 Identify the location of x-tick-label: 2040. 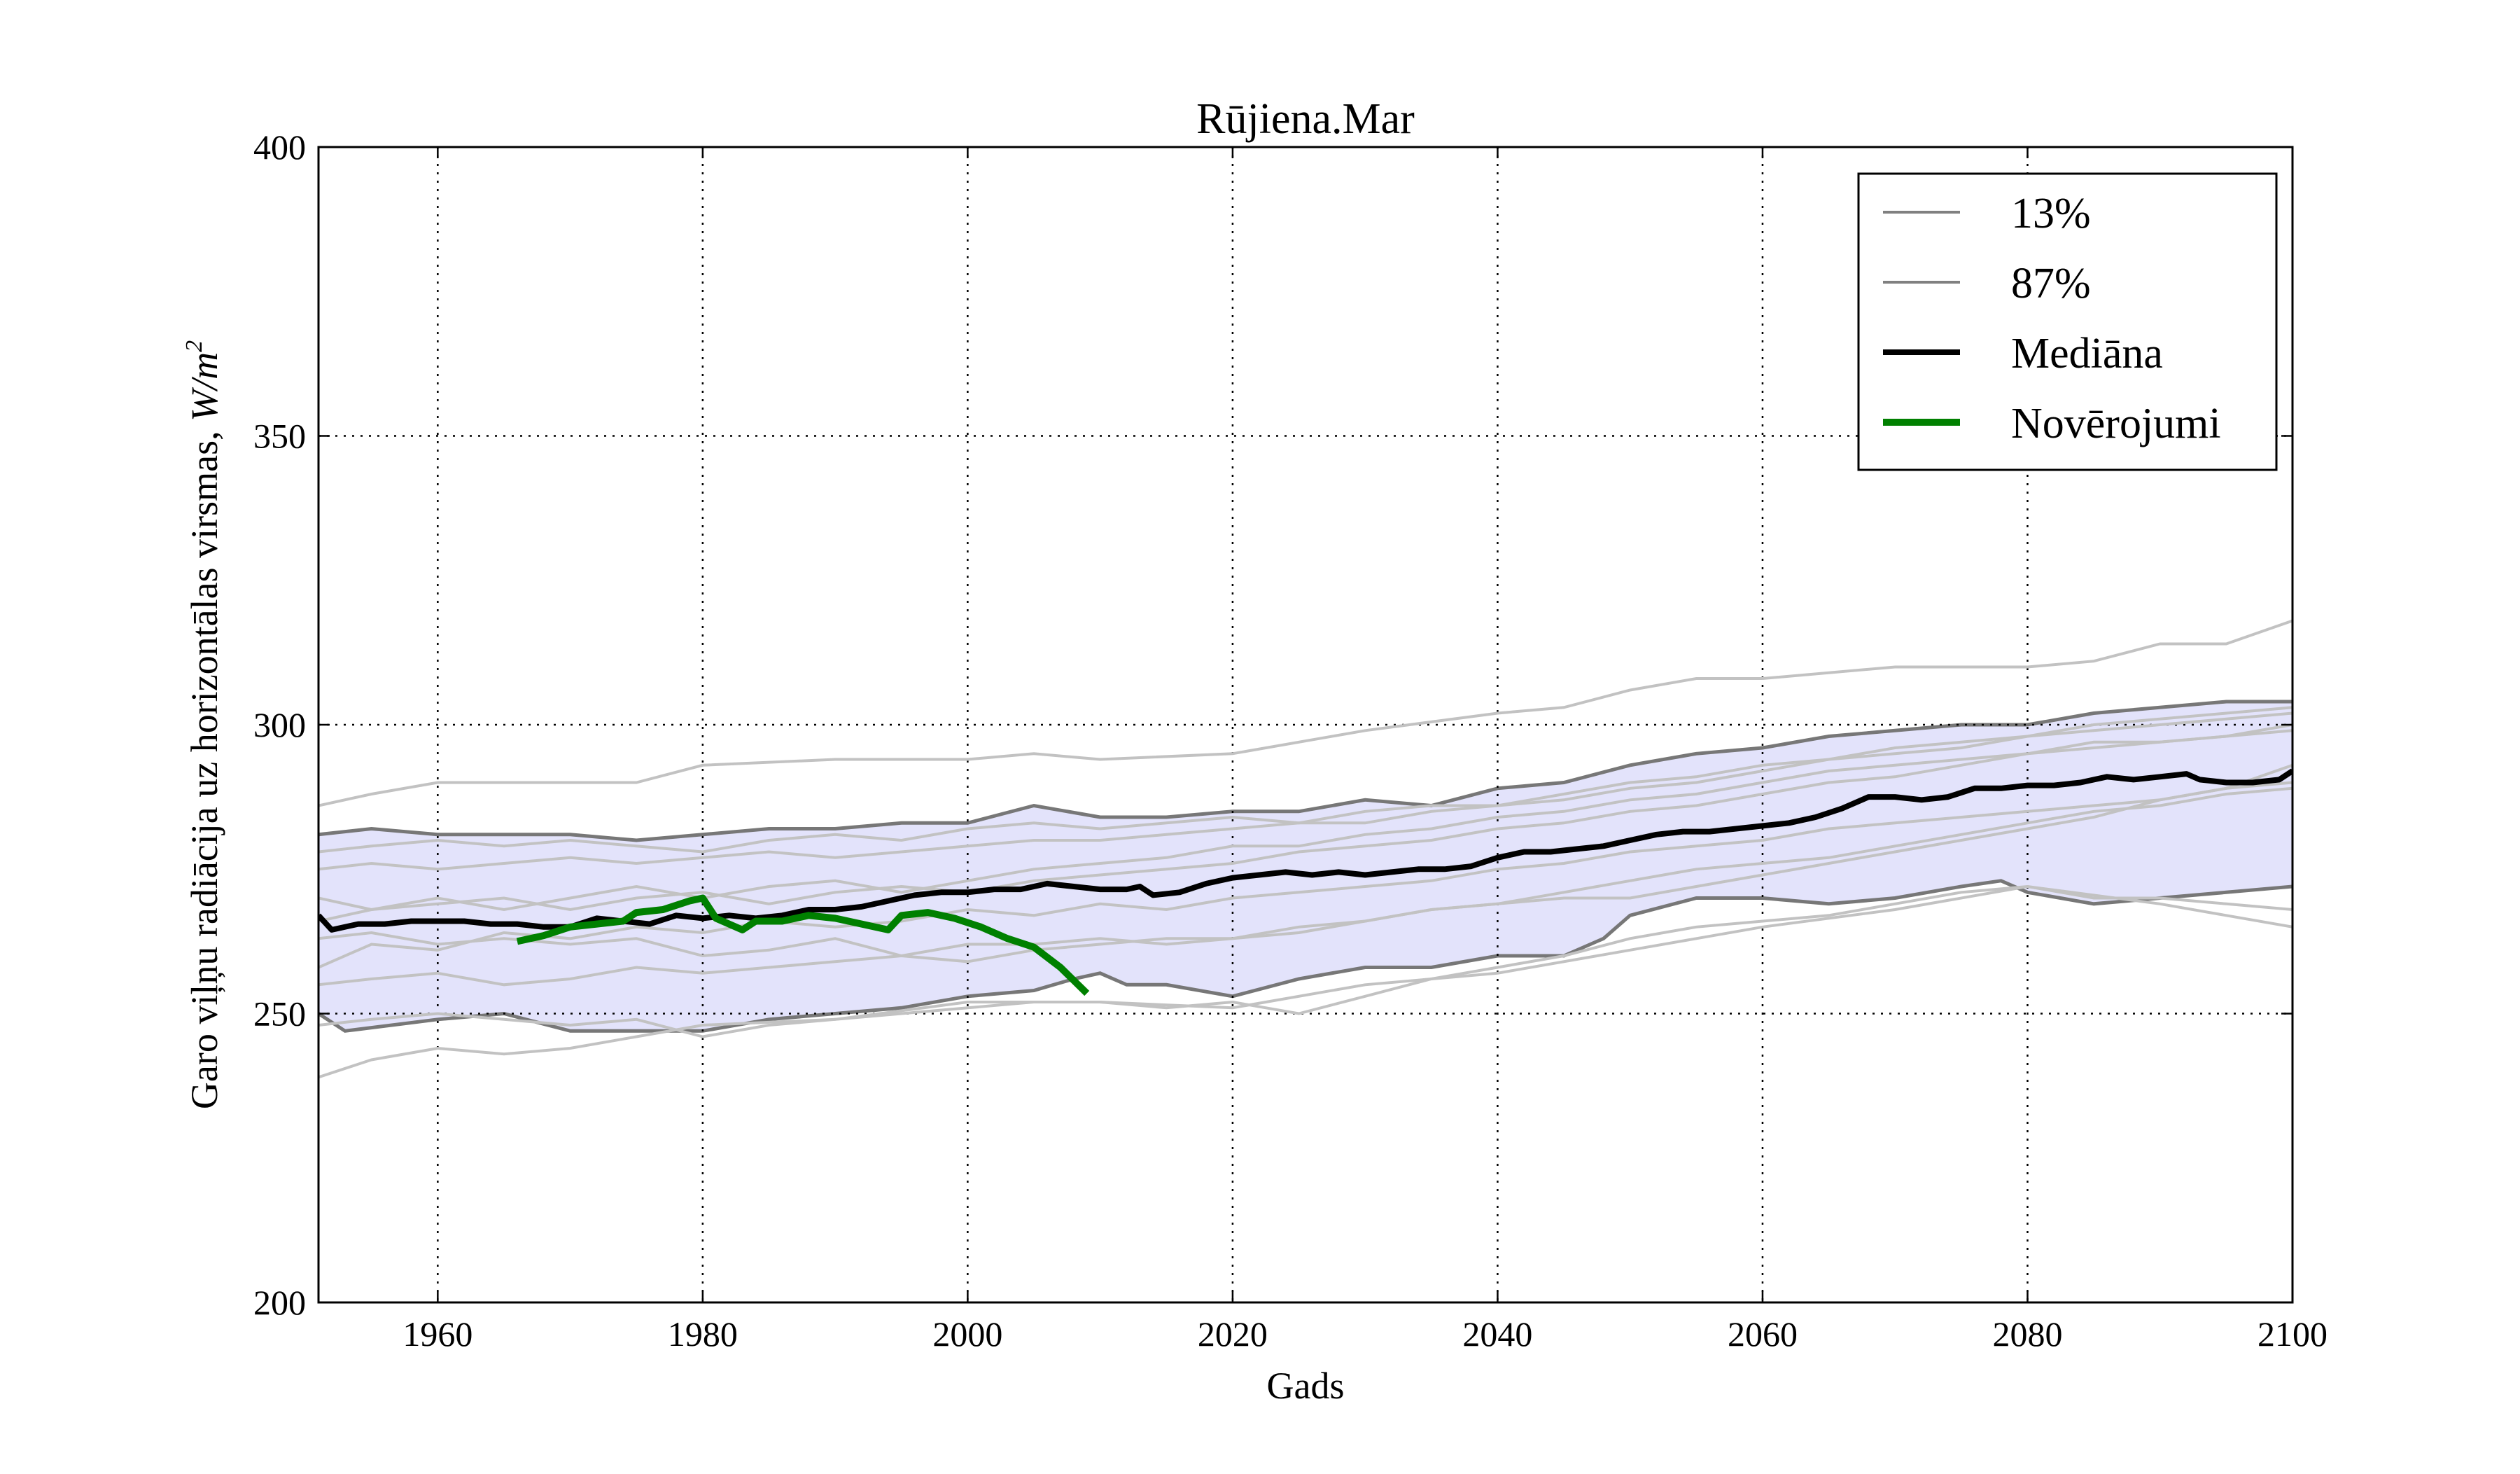
(1497, 1334).